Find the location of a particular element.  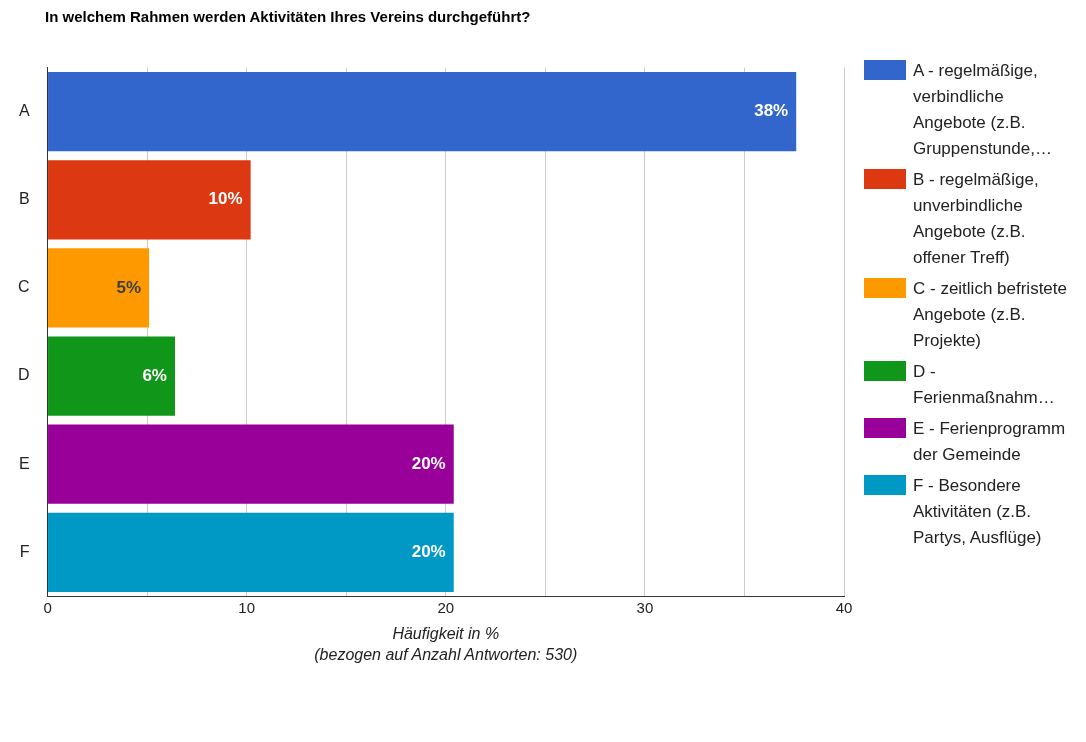

x-tick-label: 20 is located at coordinates (446, 607).